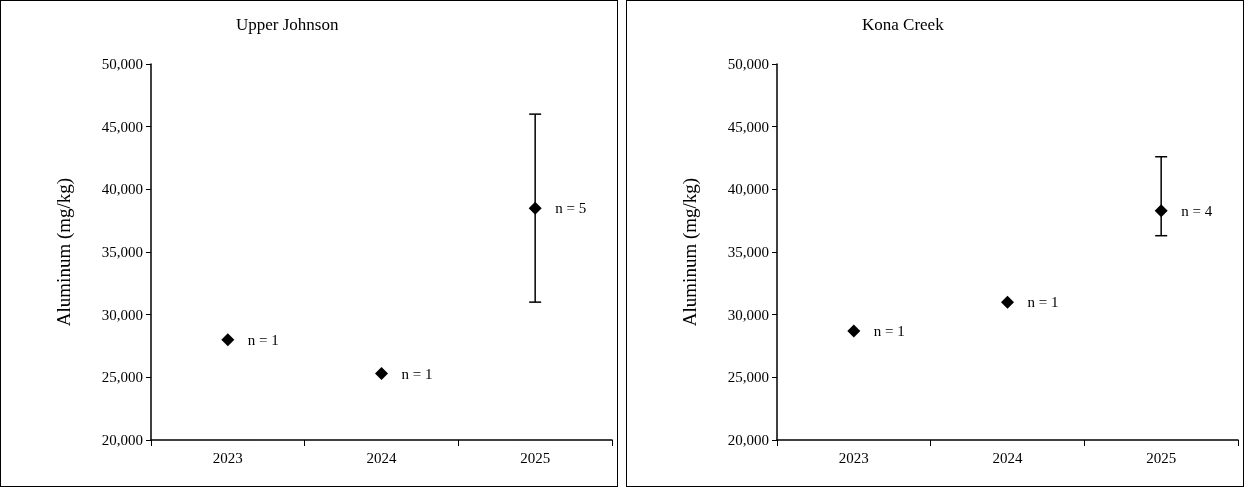 Image resolution: width=1248 pixels, height=487 pixels. Describe the element at coordinates (1197, 210) in the screenshot. I see `annotation: n = 4` at that location.